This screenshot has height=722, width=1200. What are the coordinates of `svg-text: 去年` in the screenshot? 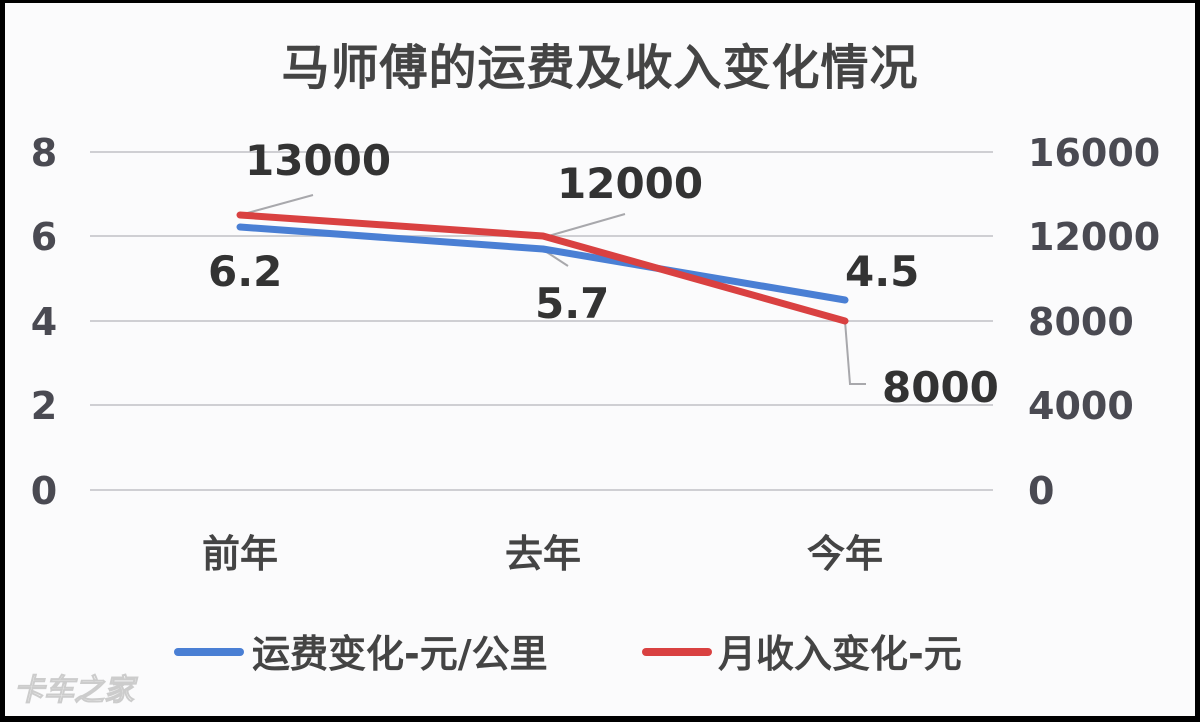 It's located at (543, 554).